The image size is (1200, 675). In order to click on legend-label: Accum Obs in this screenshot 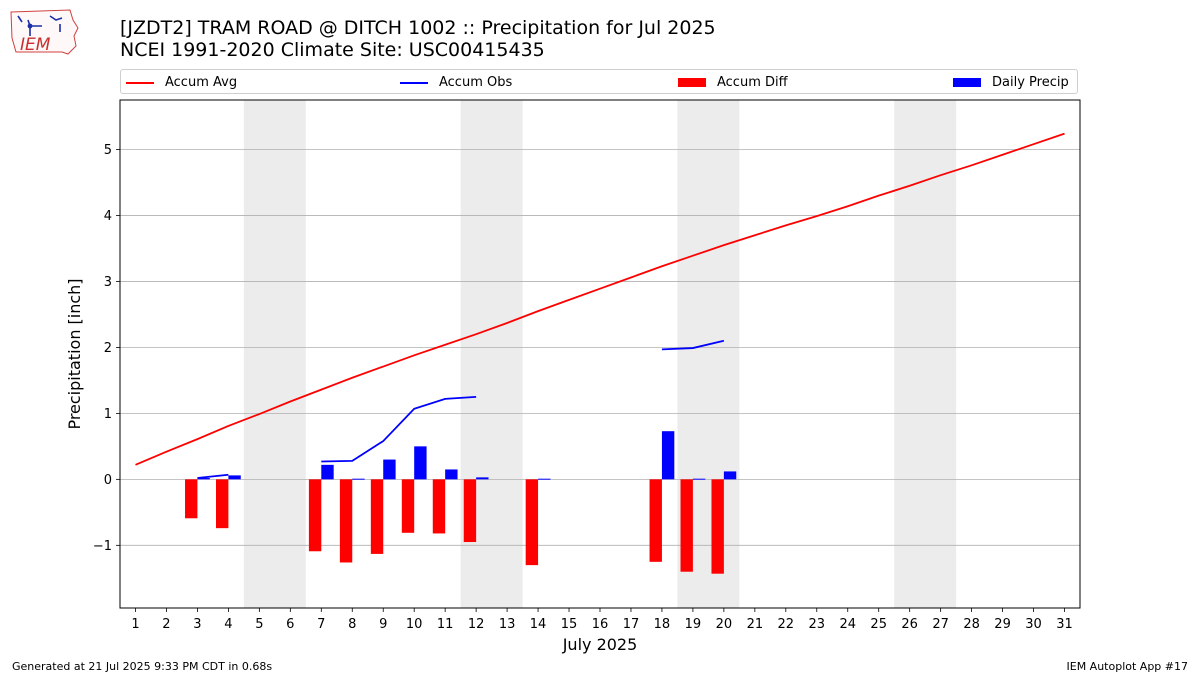, I will do `click(476, 82)`.